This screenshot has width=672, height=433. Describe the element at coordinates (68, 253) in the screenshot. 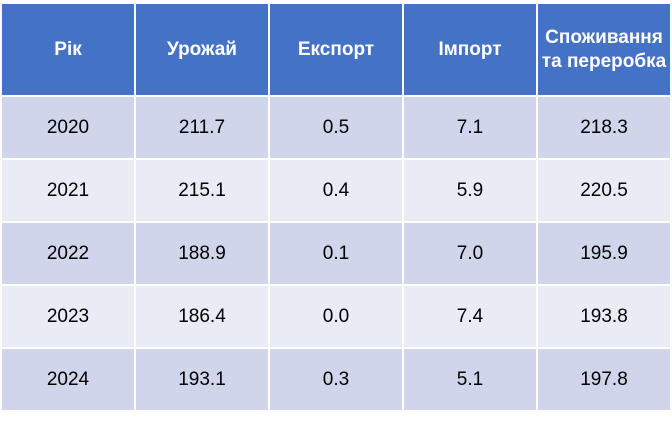

I see `table-cell: 2022` at that location.